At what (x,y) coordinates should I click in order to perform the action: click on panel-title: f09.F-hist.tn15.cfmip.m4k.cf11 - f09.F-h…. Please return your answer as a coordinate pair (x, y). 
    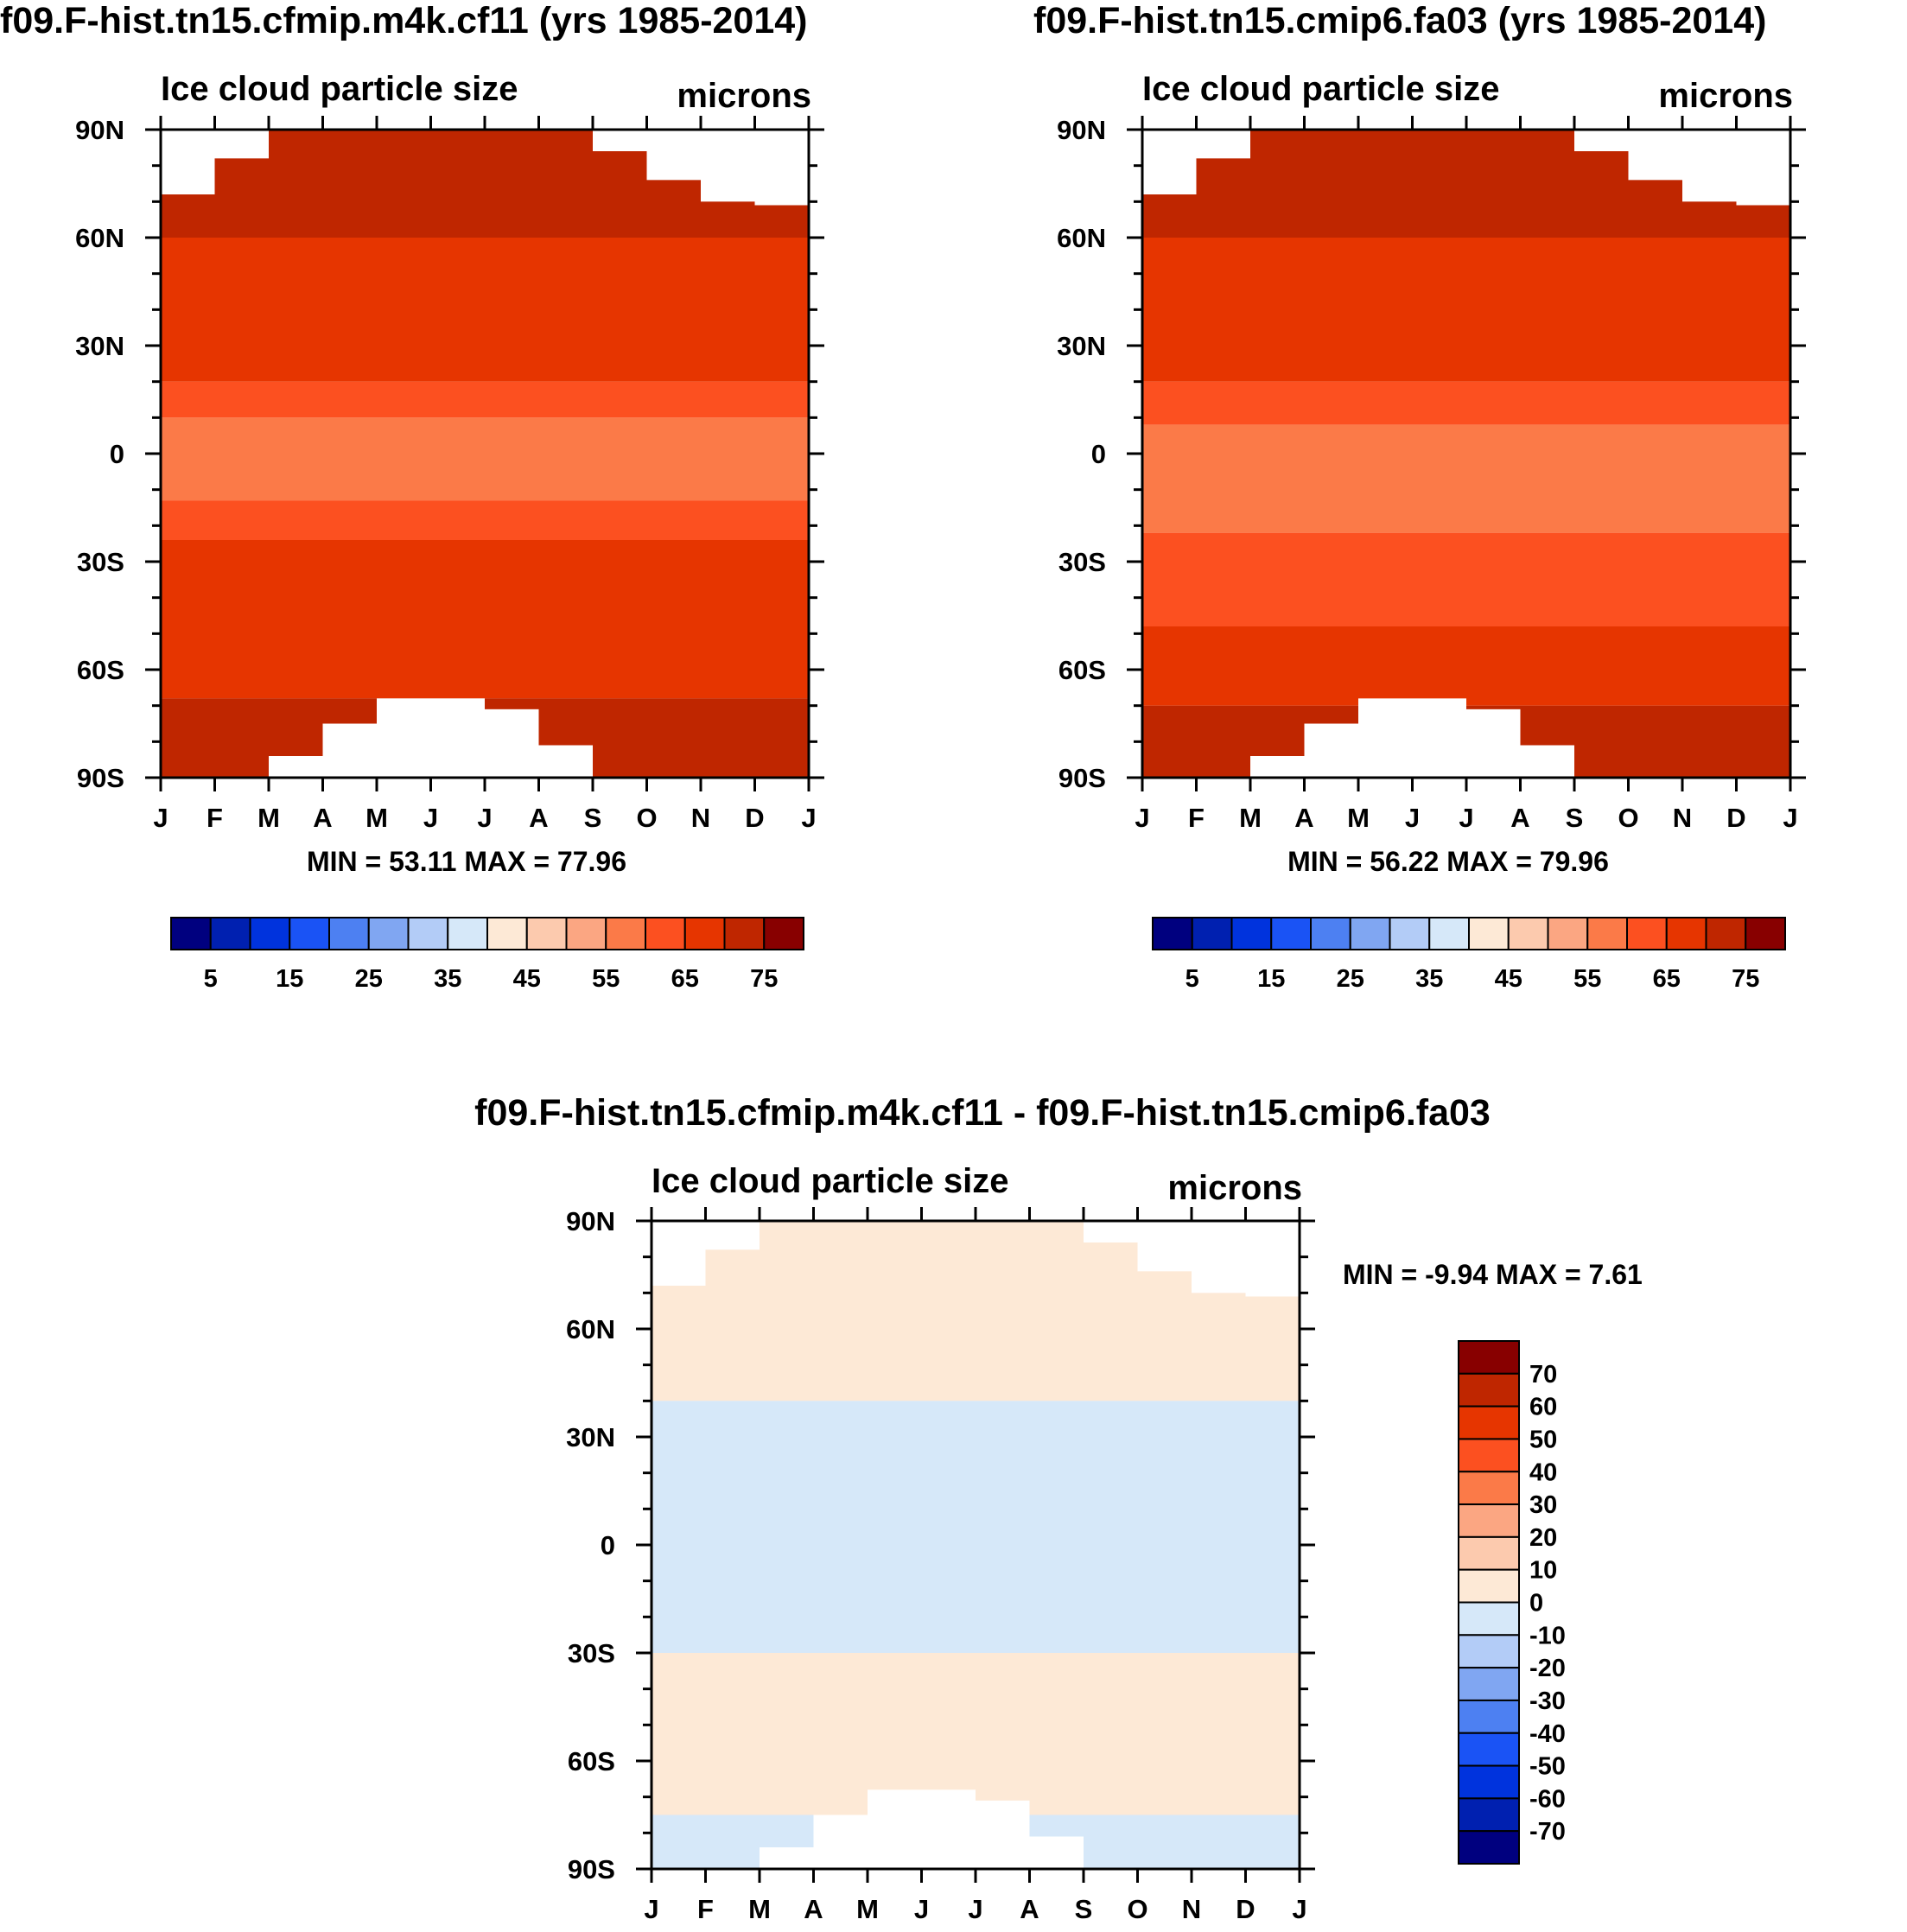
    Looking at the image, I should click on (983, 1113).